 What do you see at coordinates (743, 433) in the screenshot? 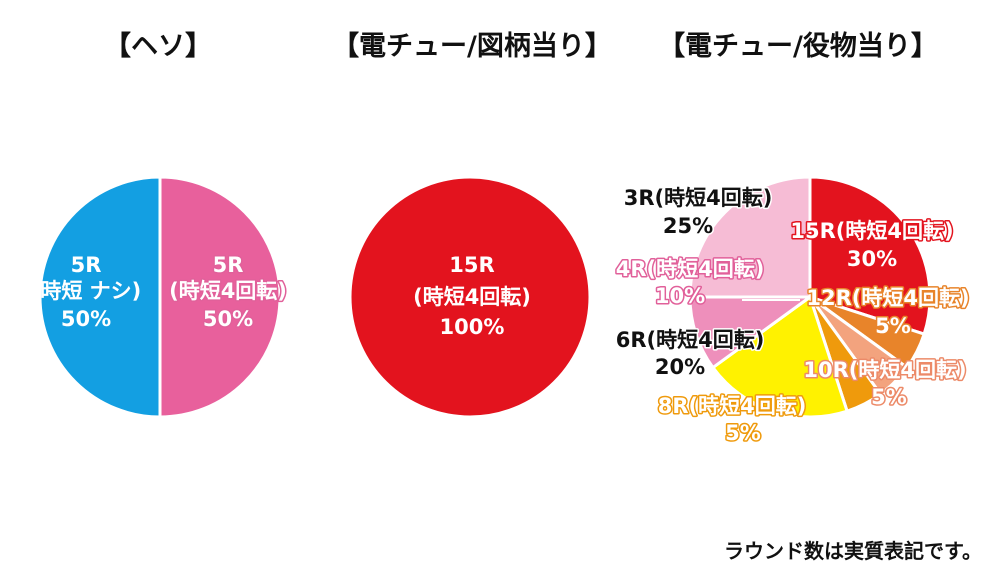
I see `chart3-8r-pct: 5%` at bounding box center [743, 433].